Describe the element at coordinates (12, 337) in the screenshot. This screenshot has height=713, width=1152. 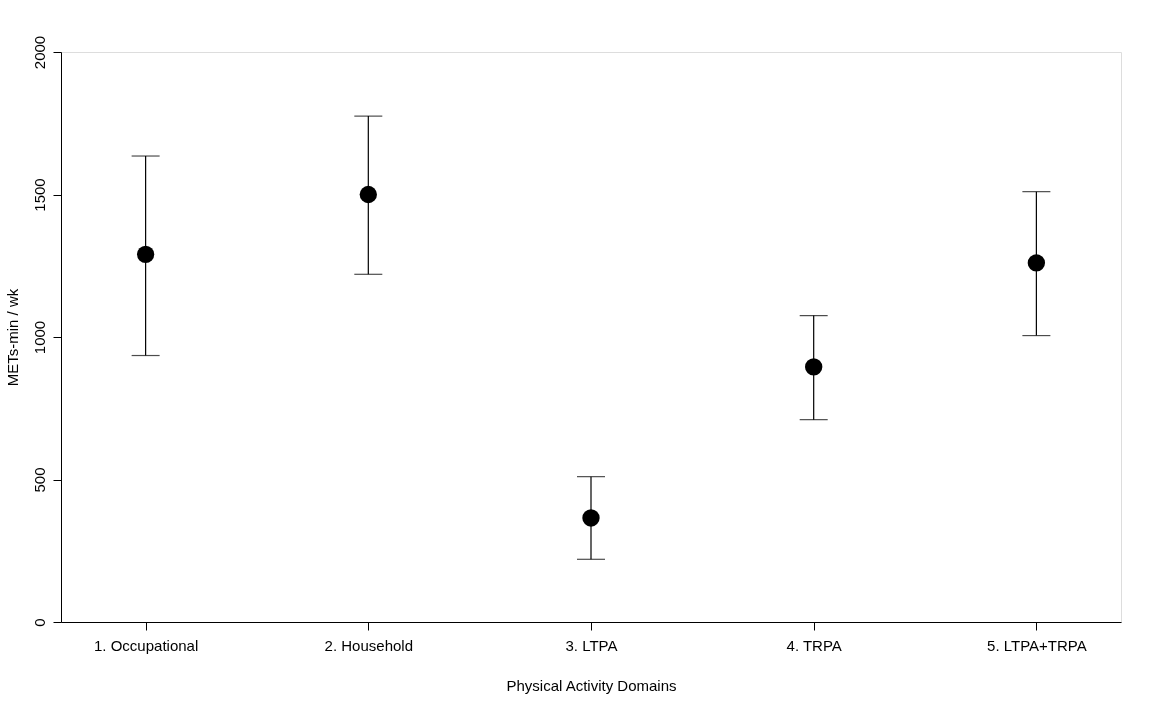
I see `y-axis-title: METs-min / wk` at that location.